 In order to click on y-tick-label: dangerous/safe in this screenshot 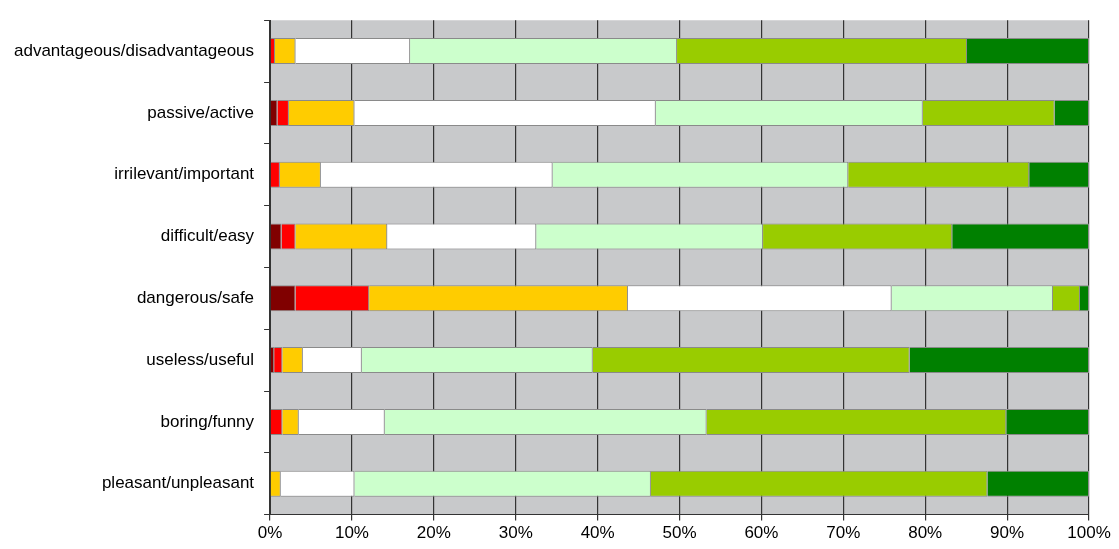, I will do `click(195, 297)`.